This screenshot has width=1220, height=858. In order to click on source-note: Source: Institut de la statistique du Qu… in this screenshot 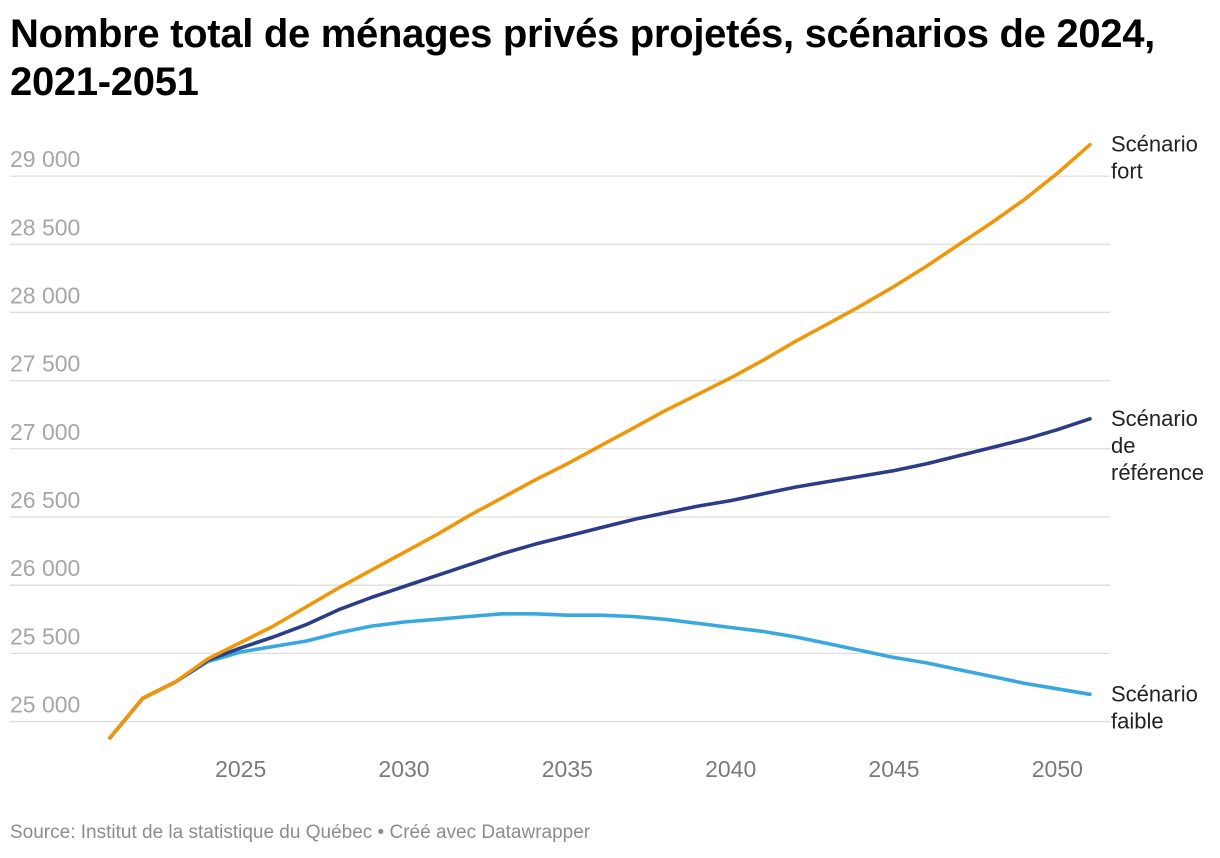, I will do `click(300, 832)`.